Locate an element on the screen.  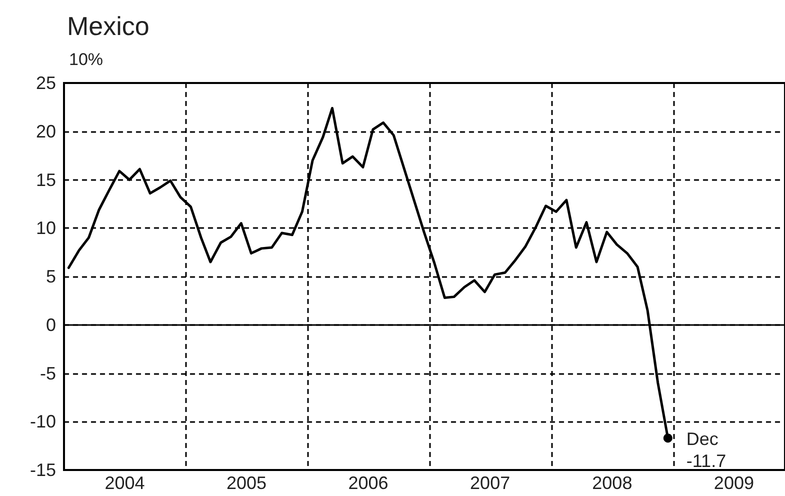
y-tick-label: 0 is located at coordinates (51, 324).